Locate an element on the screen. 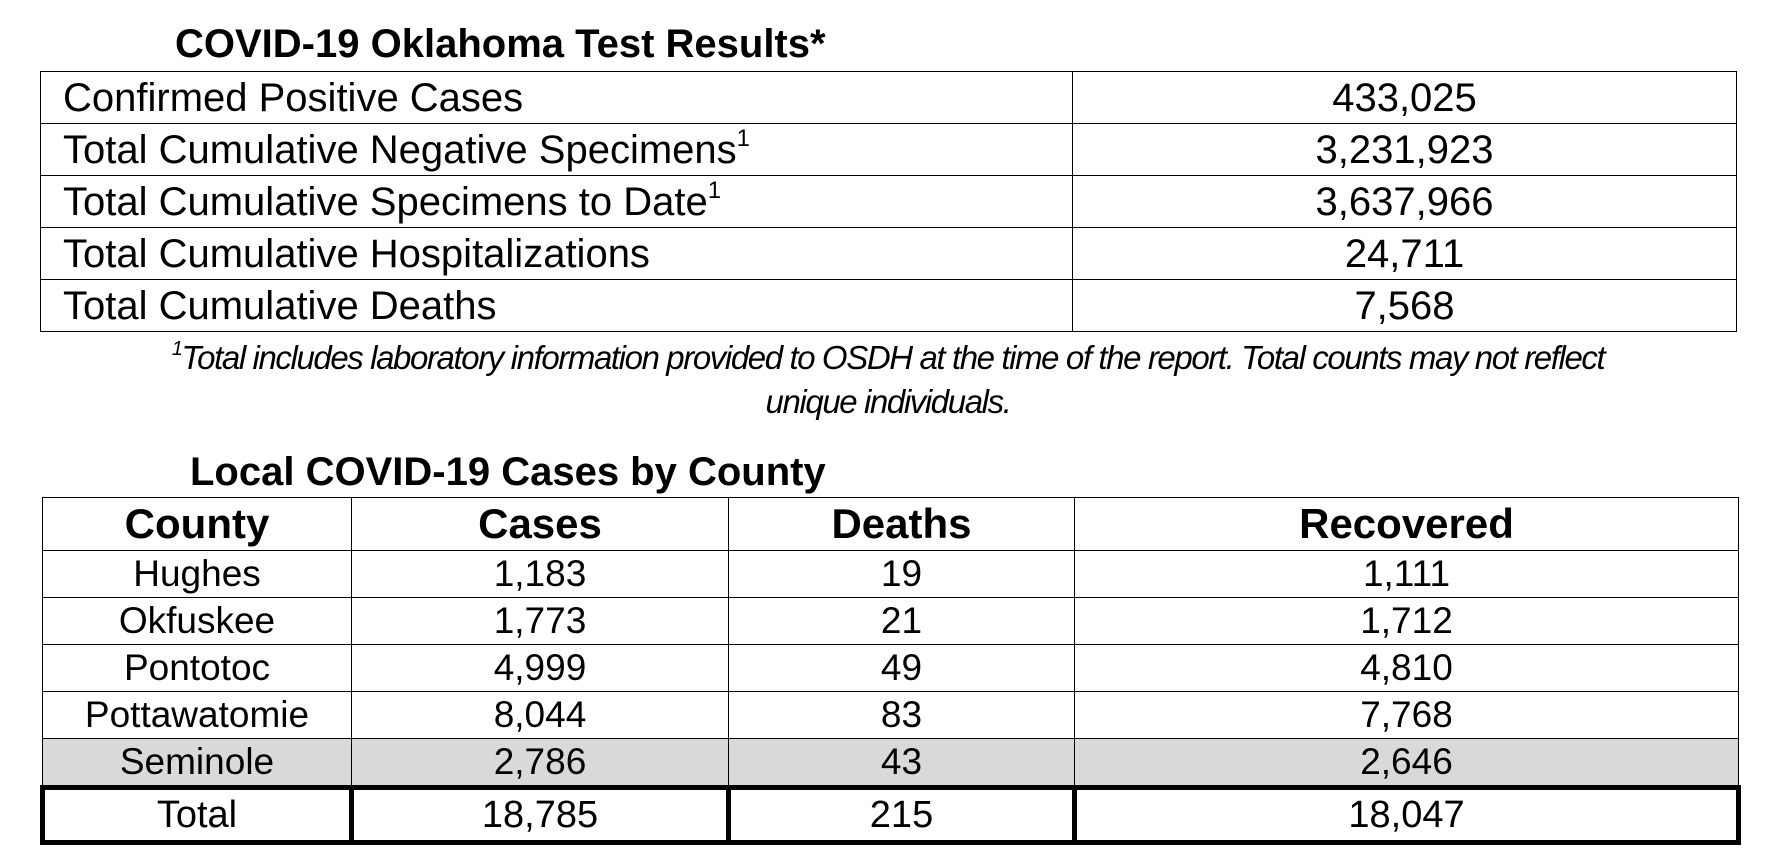 The image size is (1784, 859). cases-cell: 2,786 is located at coordinates (540, 763).